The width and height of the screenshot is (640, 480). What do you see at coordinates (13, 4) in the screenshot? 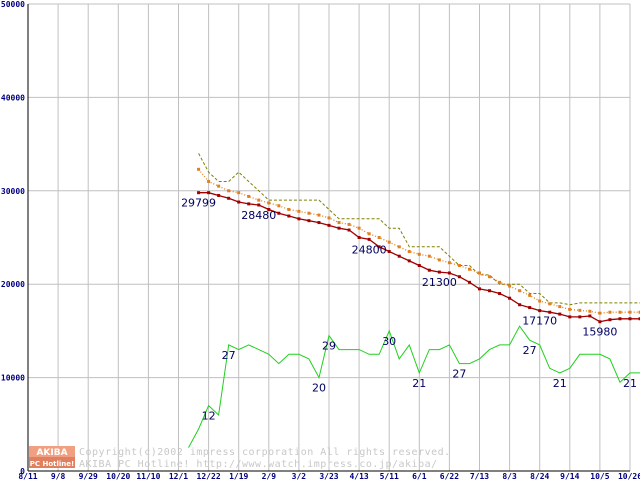
I see `y-tick-label: 50000` at bounding box center [13, 4].